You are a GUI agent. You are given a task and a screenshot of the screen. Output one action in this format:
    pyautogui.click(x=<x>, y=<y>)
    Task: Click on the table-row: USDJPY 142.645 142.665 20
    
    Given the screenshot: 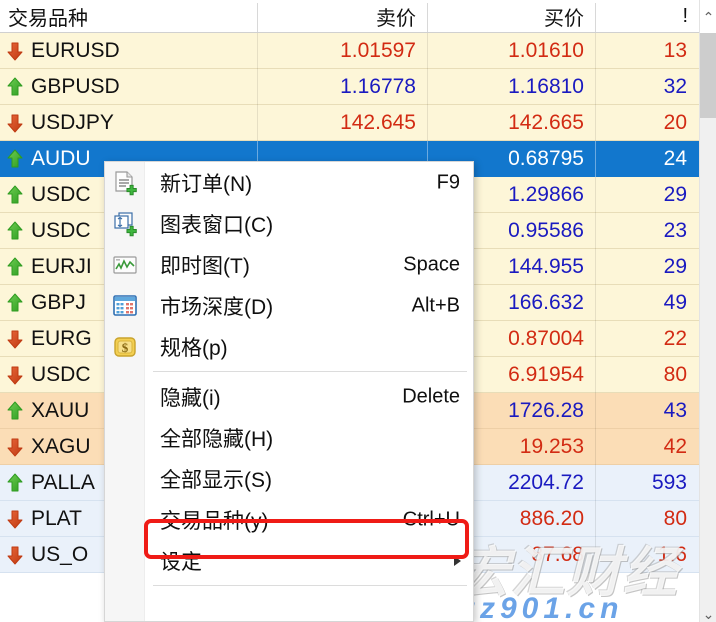 What is the action you would take?
    pyautogui.click(x=349, y=123)
    